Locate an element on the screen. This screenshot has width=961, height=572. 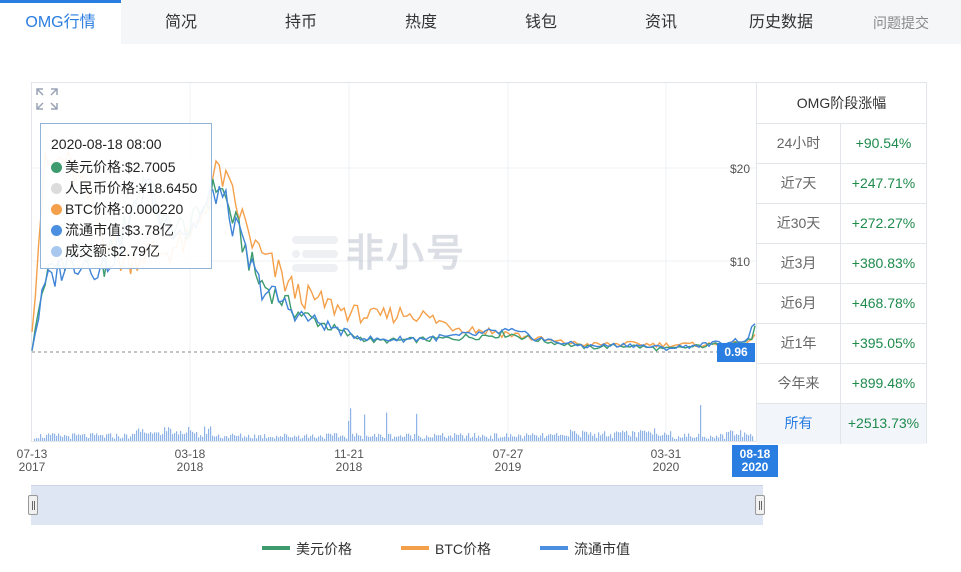
tab-omg-market: OMG行情 is located at coordinates (60, 22).